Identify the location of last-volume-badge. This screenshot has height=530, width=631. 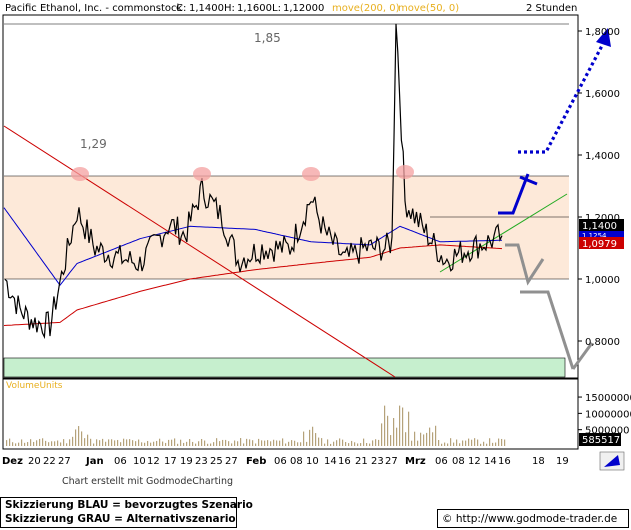
(600, 439).